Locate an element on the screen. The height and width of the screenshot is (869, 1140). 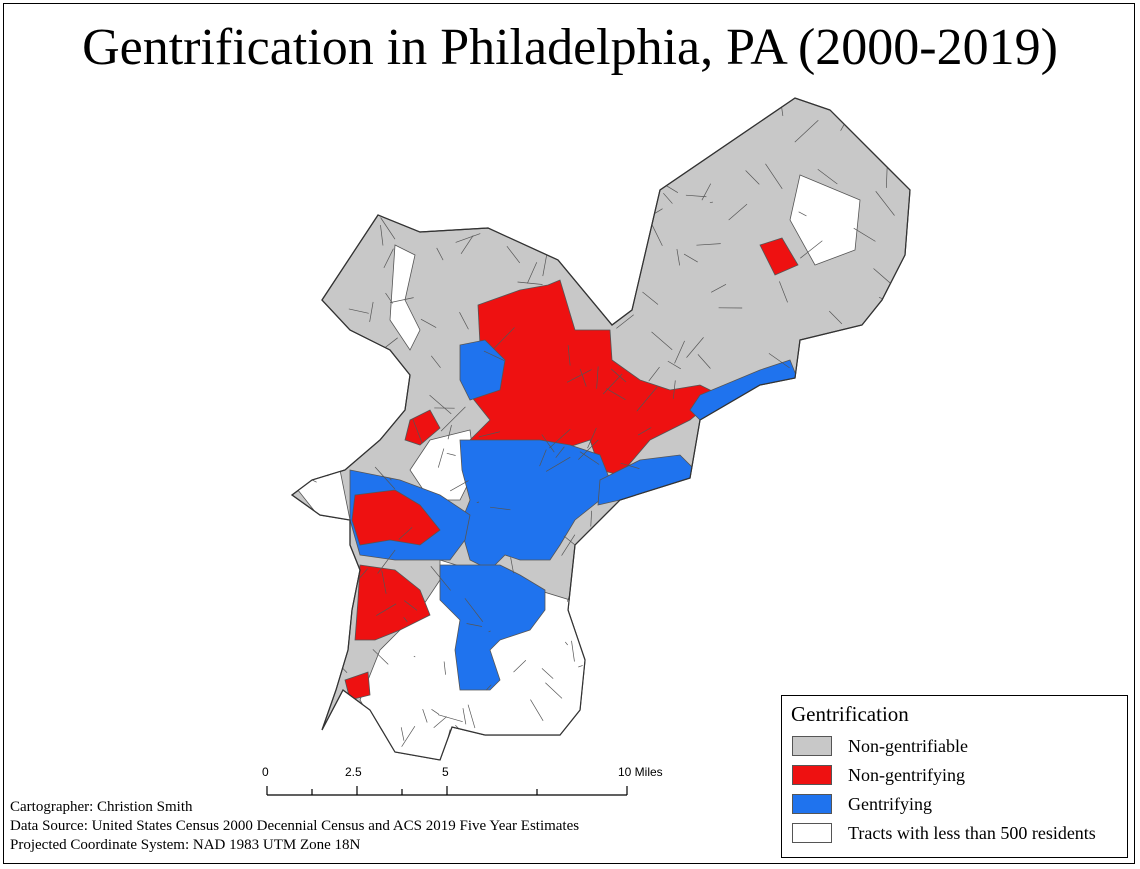
scale-label-5: 5 is located at coordinates (445, 772).